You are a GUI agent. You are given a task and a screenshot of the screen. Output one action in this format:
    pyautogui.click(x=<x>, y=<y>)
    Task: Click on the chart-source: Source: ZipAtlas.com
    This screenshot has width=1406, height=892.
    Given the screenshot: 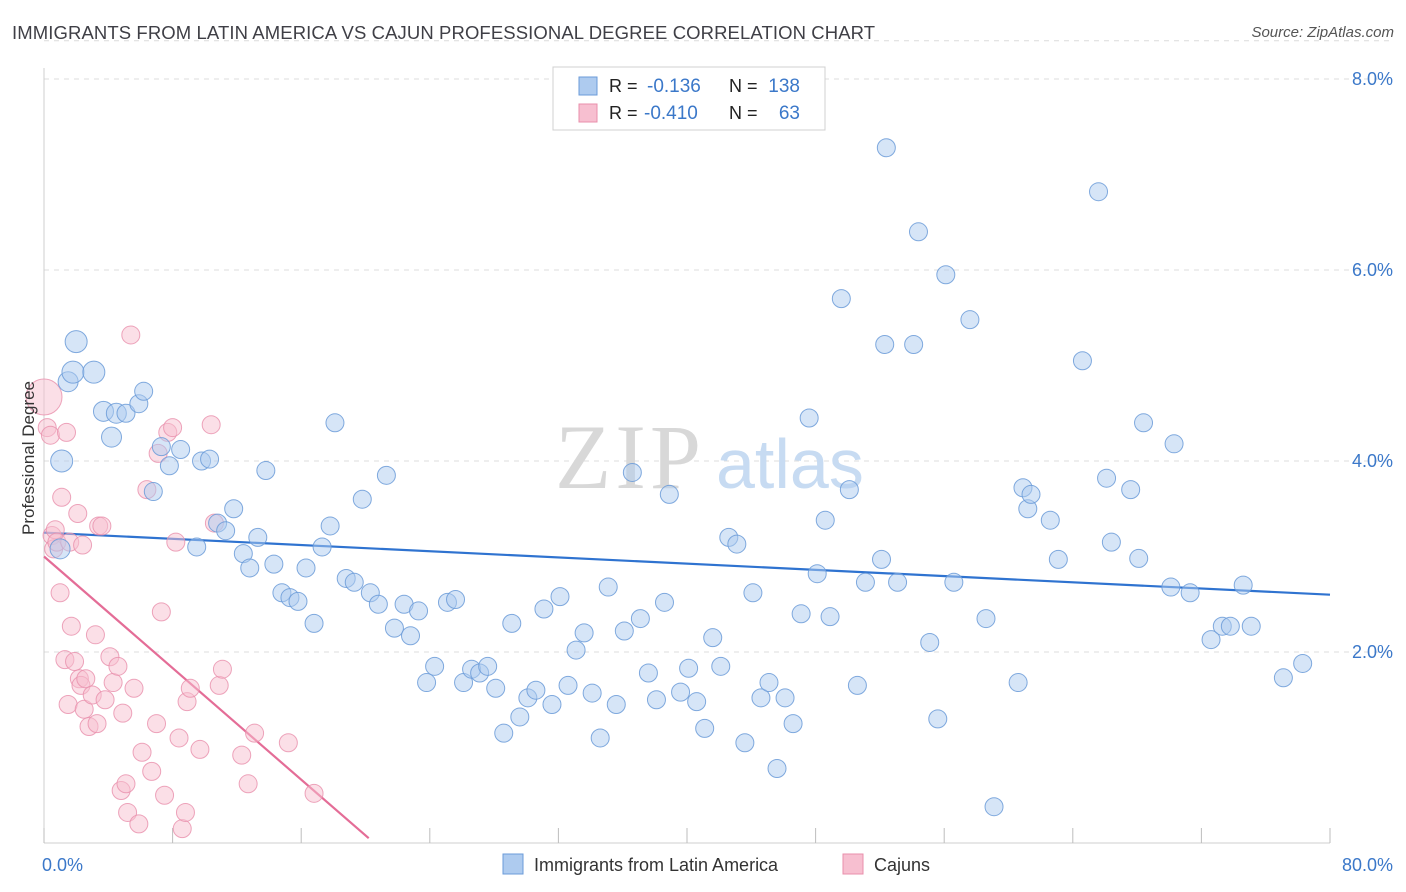 What is the action you would take?
    pyautogui.click(x=1322, y=32)
    